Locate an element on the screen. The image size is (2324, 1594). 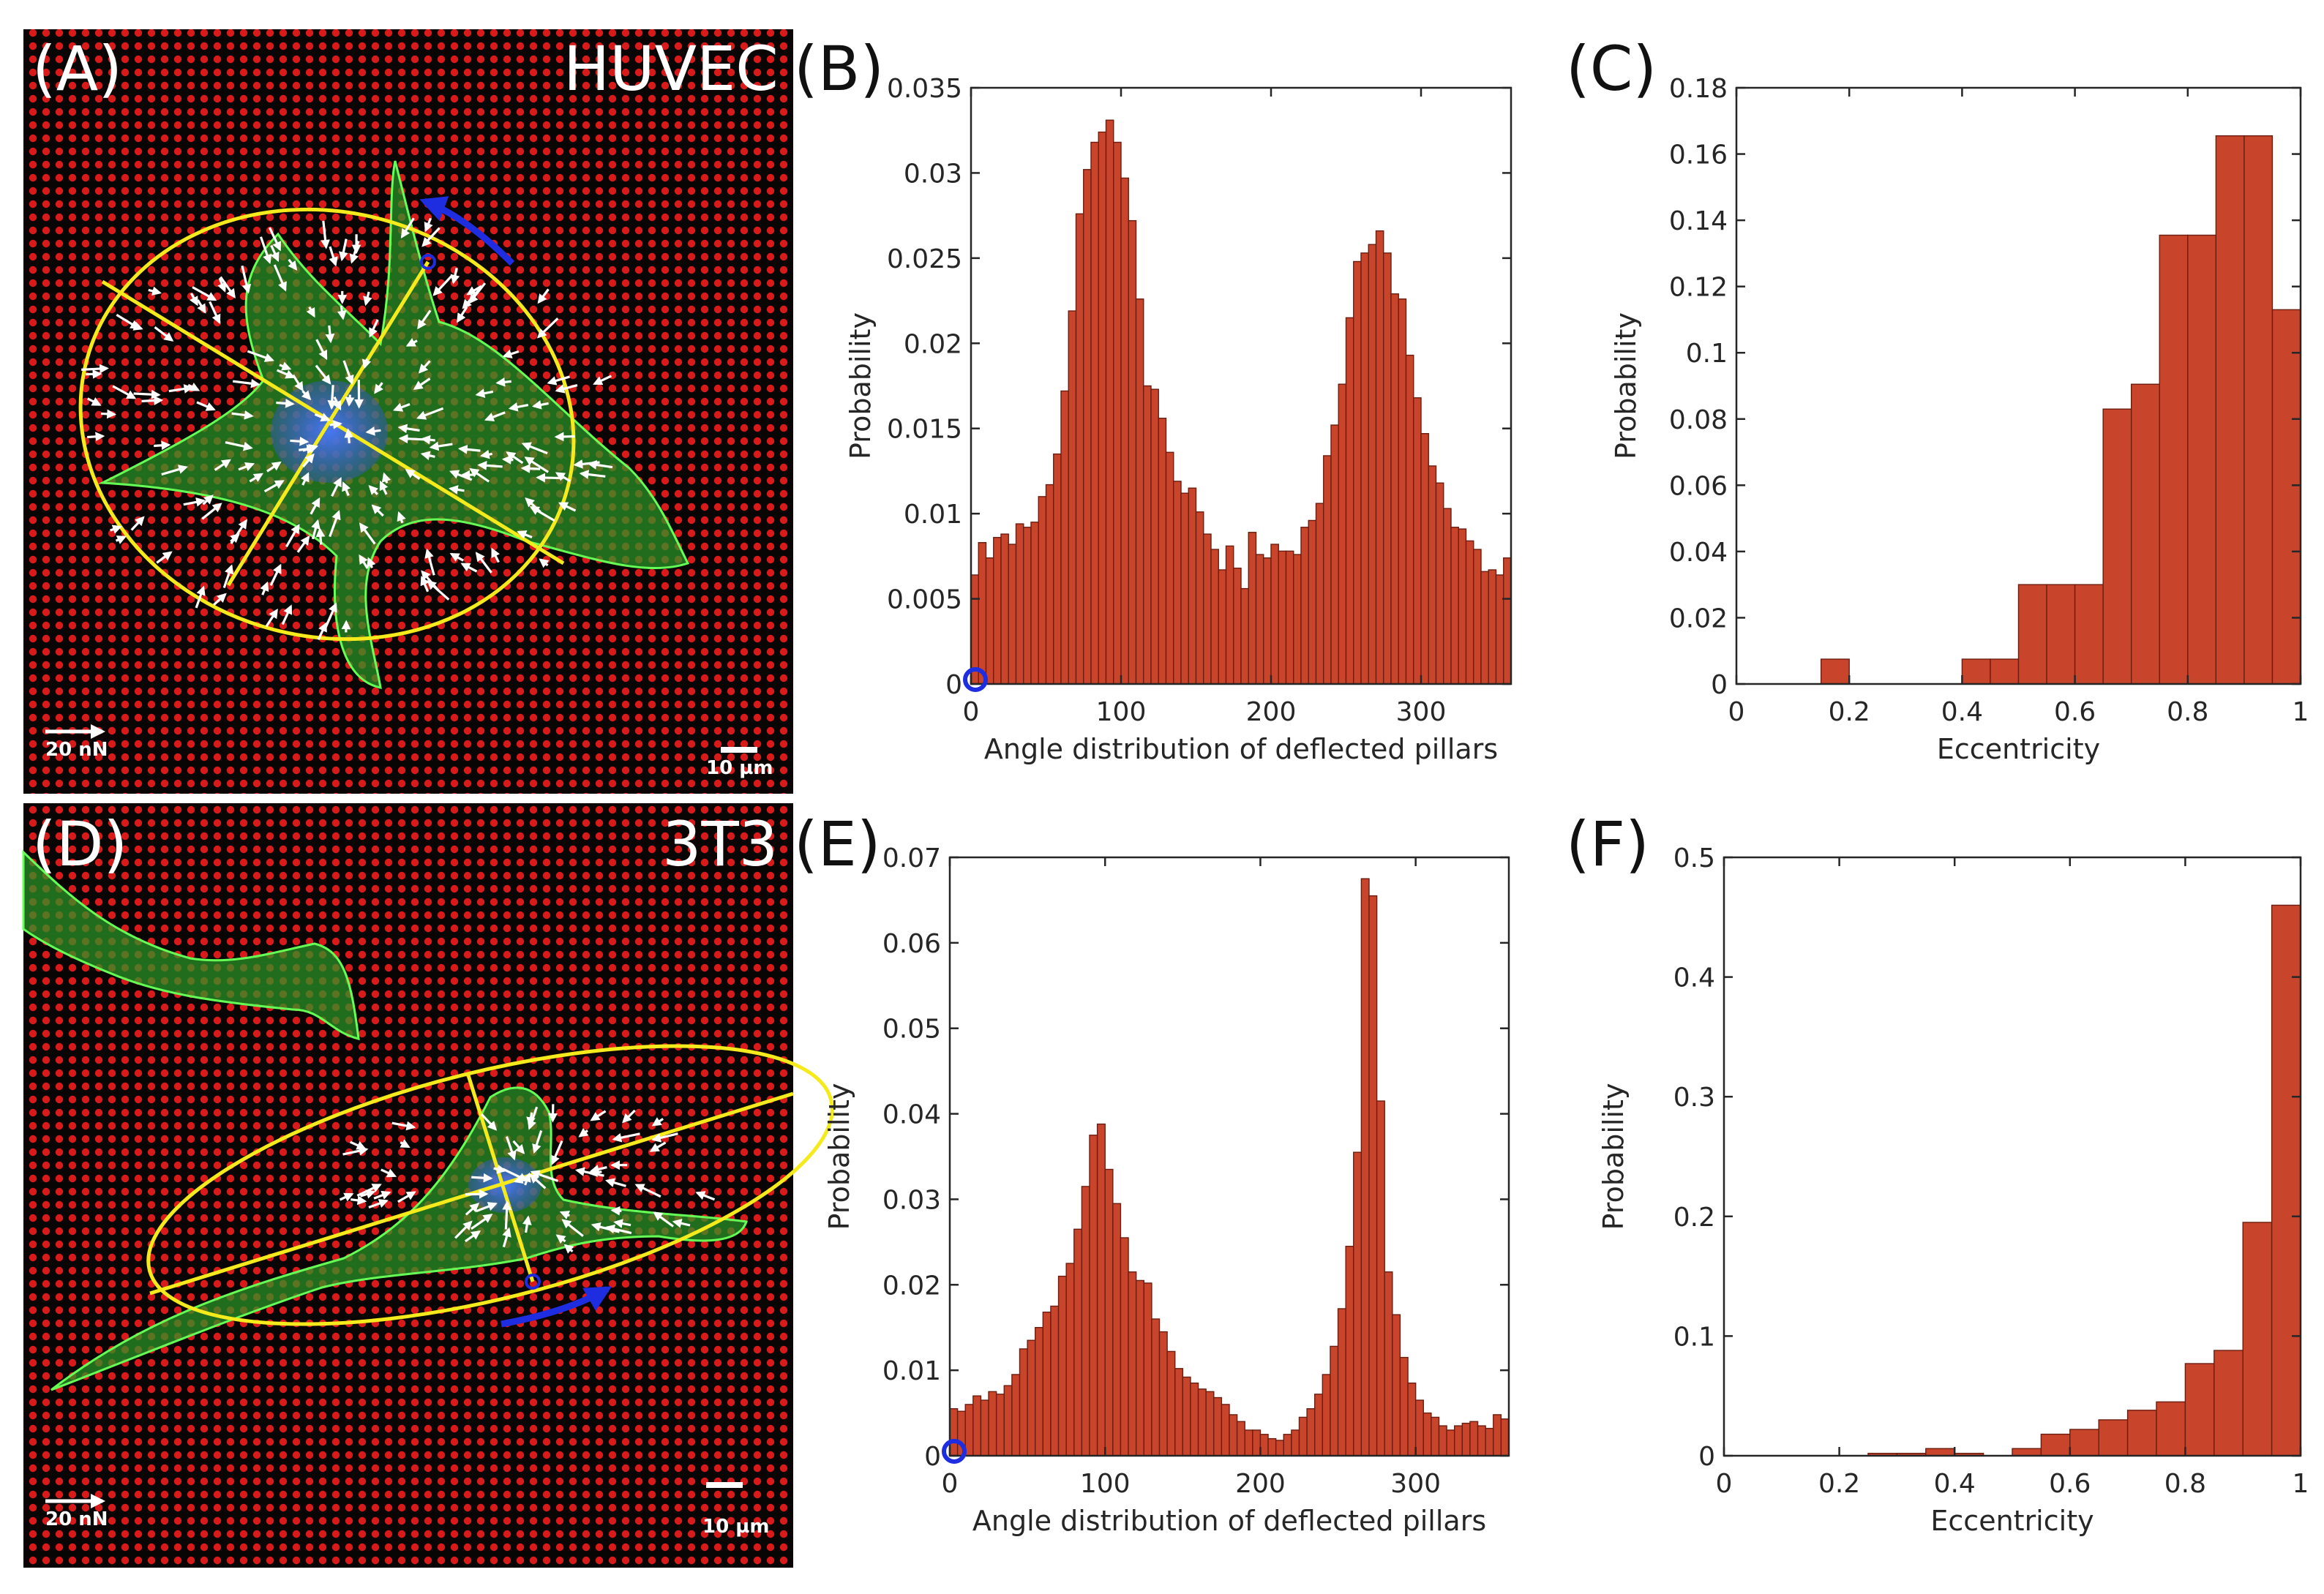
length-scale-label-huvec: 10 µm is located at coordinates (740, 768).